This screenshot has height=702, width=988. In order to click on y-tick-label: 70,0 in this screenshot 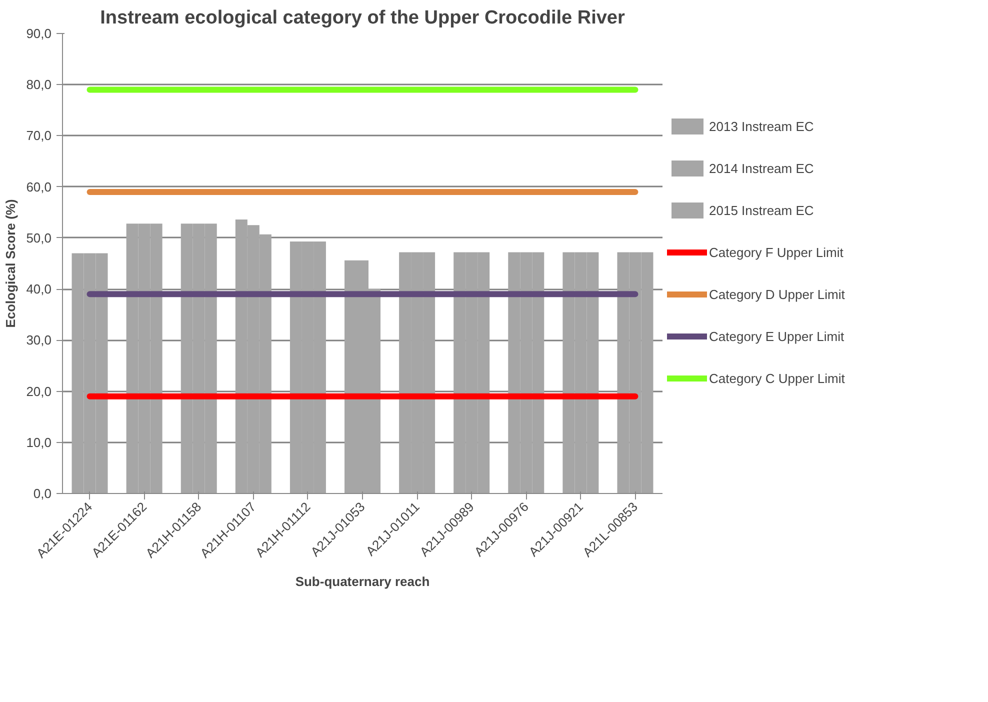, I will do `click(39, 136)`.